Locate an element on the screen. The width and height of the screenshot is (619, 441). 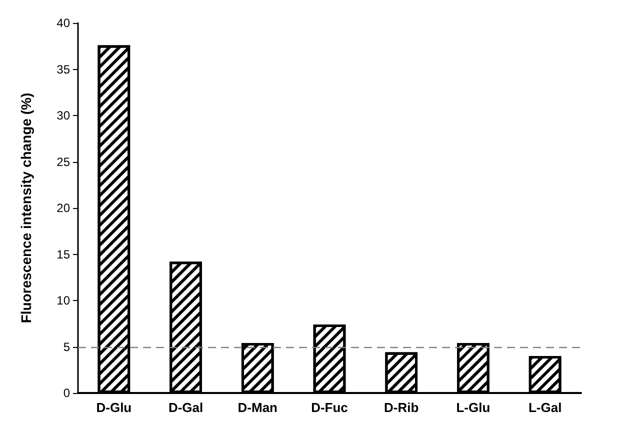
y-tick-label: 40 is located at coordinates (63, 23).